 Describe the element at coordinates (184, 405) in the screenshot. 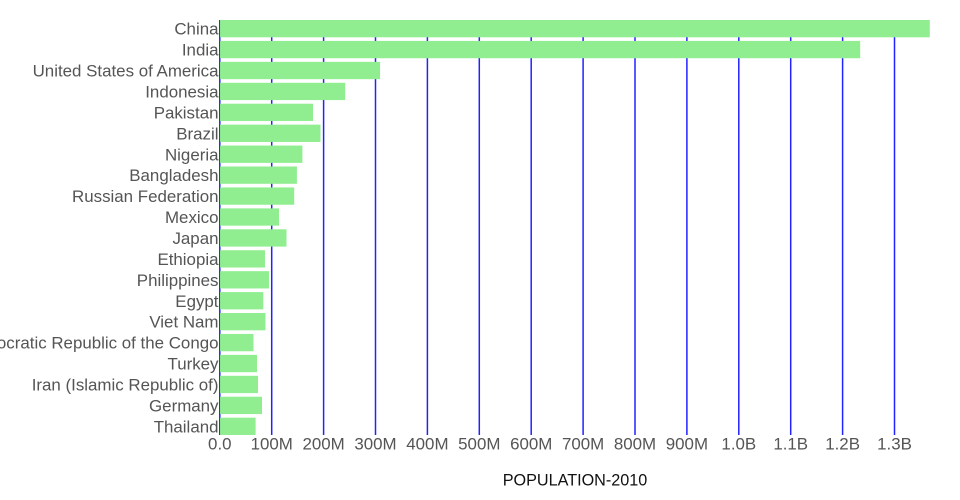

I see `svg-text: Germany` at that location.